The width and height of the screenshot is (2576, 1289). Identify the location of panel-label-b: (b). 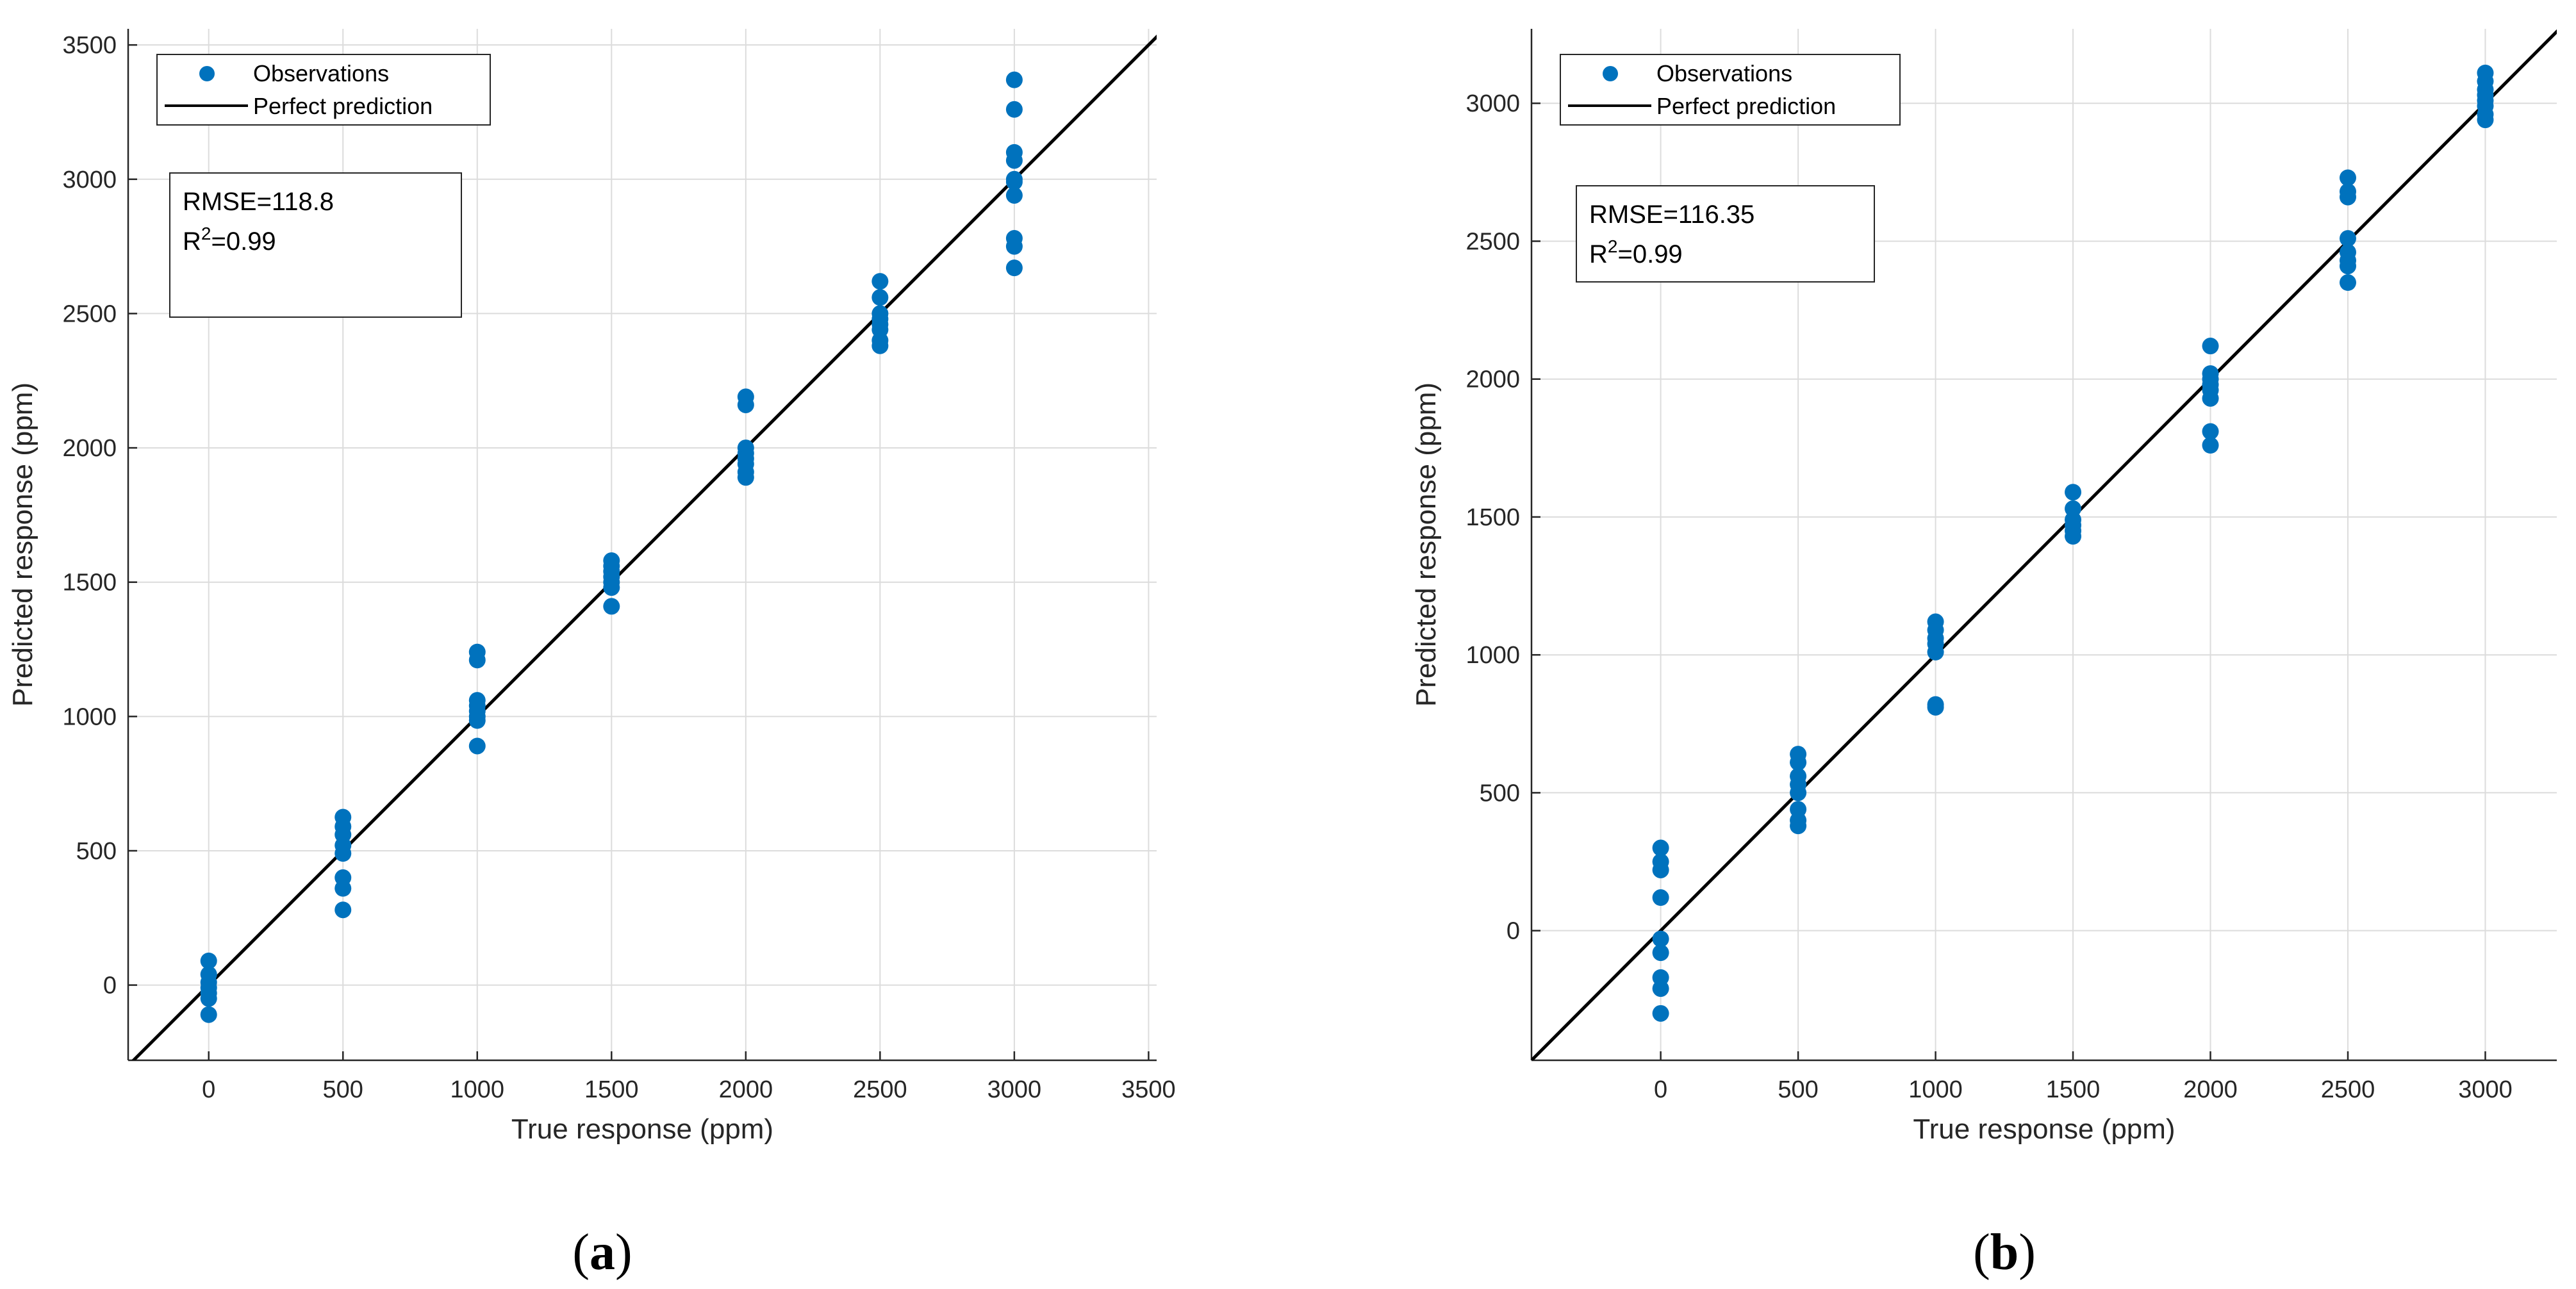
(2004, 1252).